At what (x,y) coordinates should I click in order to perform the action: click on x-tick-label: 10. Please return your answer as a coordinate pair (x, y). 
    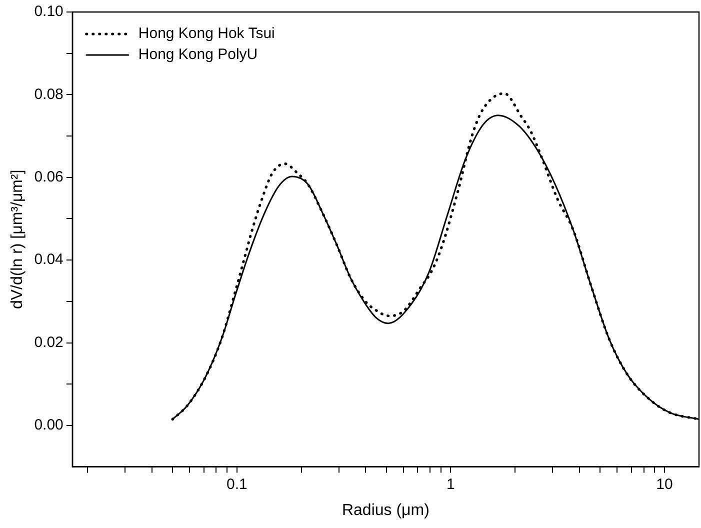
    Looking at the image, I should click on (664, 484).